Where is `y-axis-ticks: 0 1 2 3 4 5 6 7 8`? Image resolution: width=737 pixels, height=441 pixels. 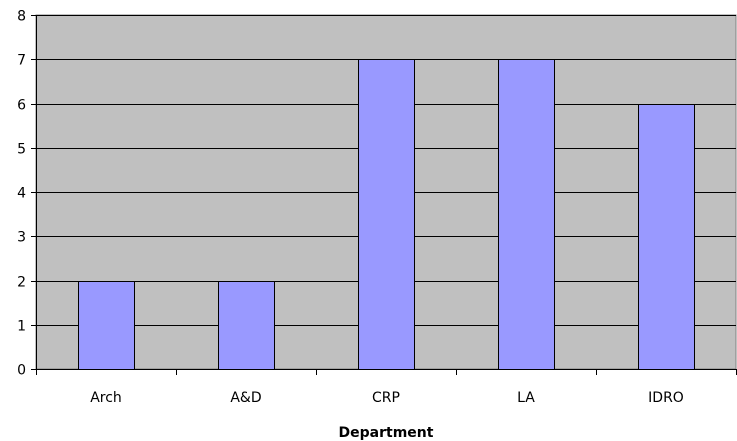
y-axis-ticks: 0 1 2 3 4 5 6 7 8 is located at coordinates (26, 194).